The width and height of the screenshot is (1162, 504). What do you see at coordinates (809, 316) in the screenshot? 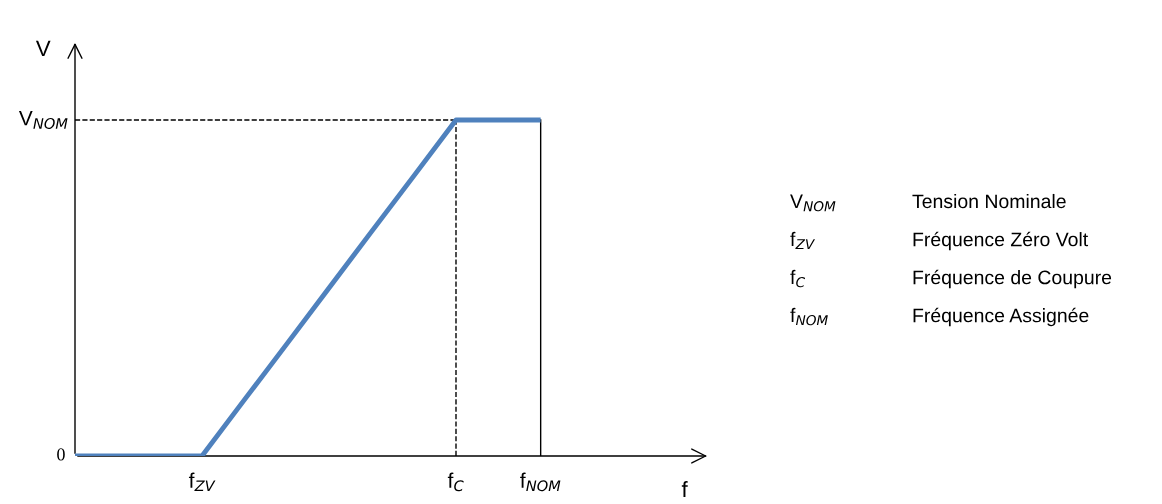
I see `text: f$_{NOM}$` at bounding box center [809, 316].